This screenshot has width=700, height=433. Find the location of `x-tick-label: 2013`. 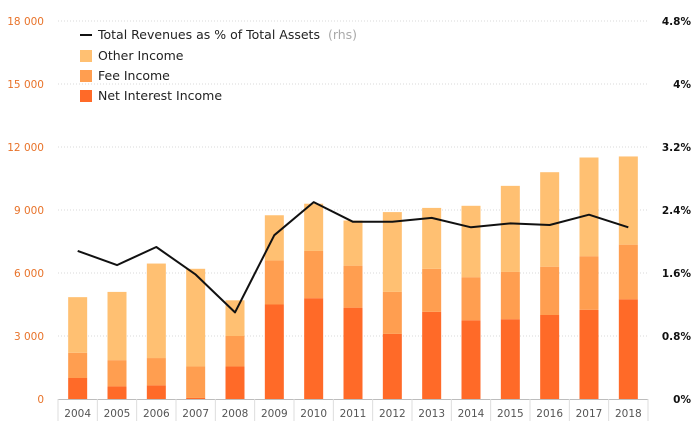

x-tick-label: 2013 is located at coordinates (431, 414).